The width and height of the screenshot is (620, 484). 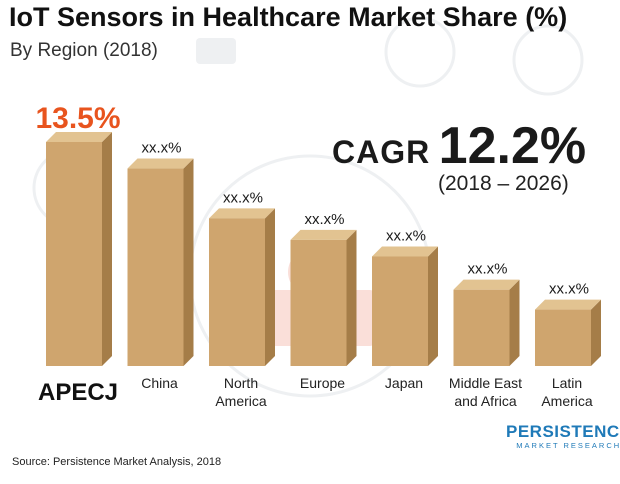 I want to click on chart-subtitle: By Region (2018), so click(x=84, y=50).